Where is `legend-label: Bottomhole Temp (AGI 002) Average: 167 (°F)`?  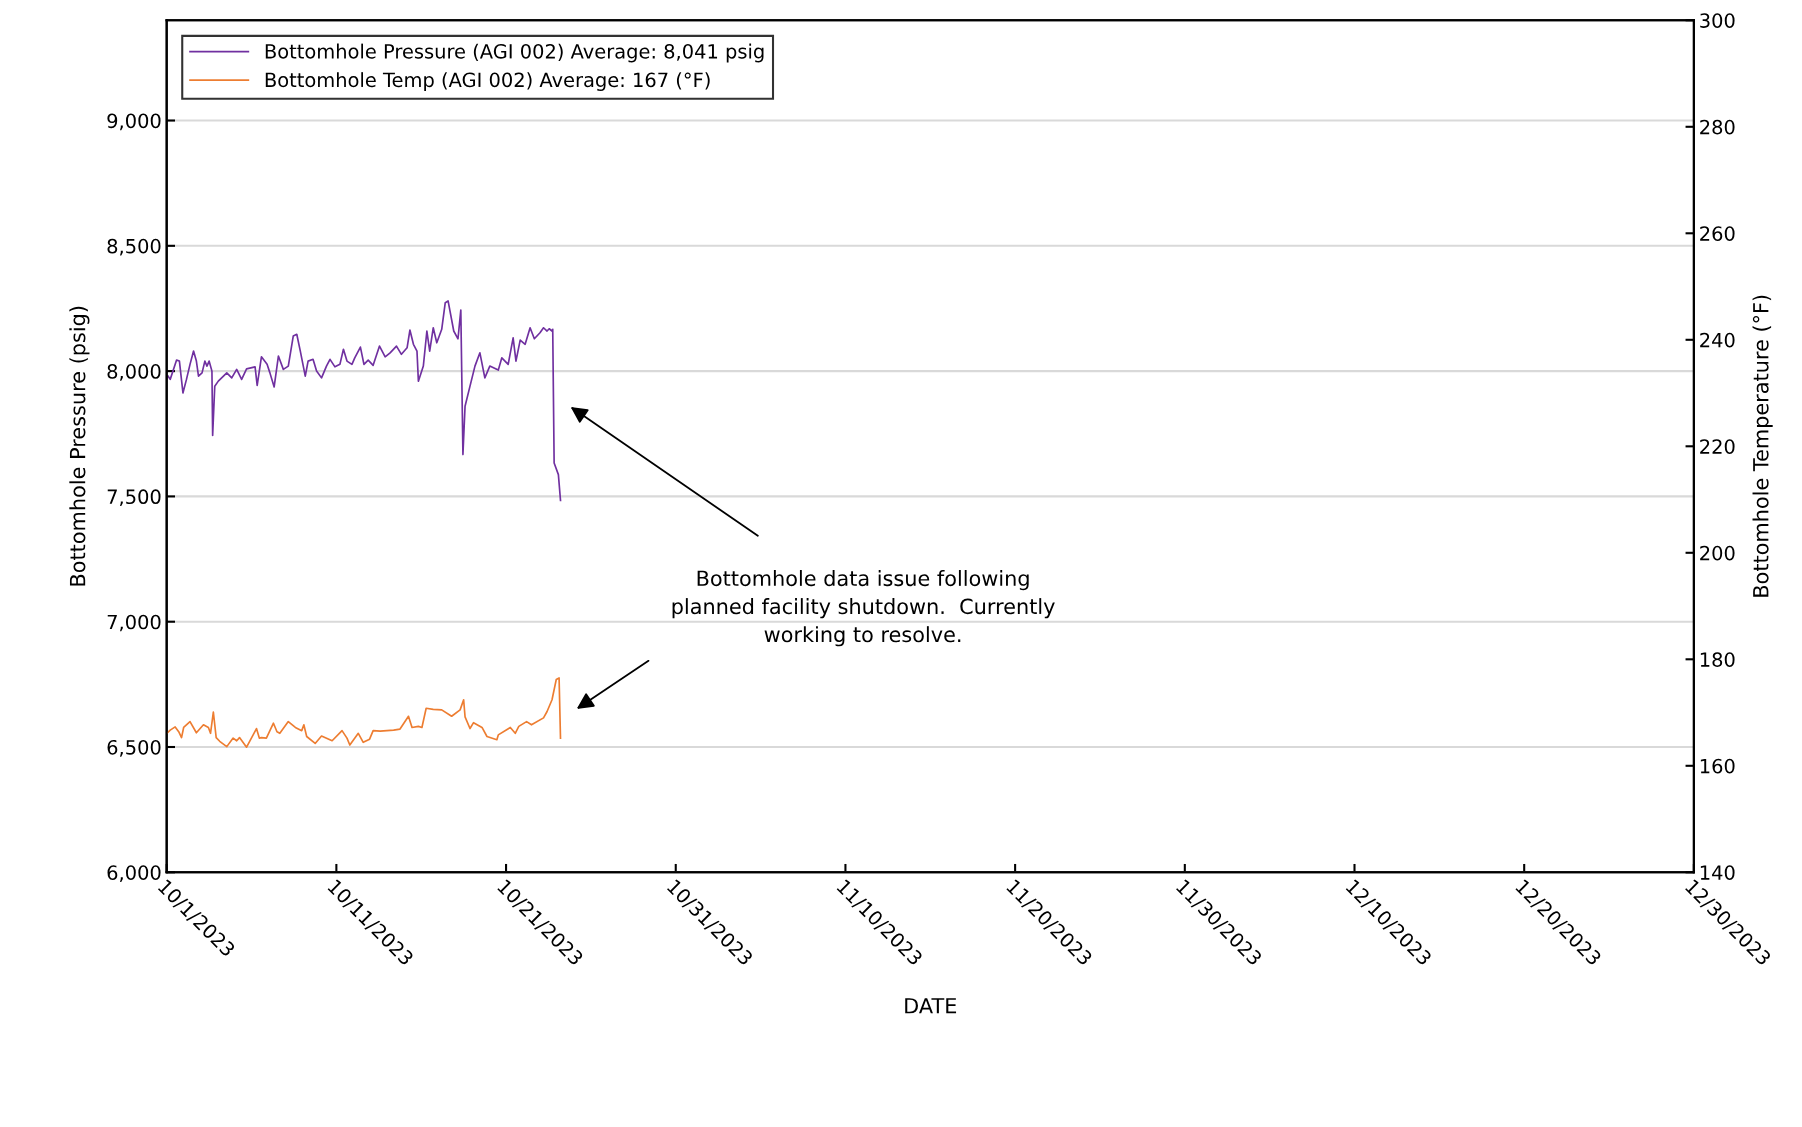
legend-label: Bottomhole Temp (AGI 002) Average: 167 (°F) is located at coordinates (487, 81).